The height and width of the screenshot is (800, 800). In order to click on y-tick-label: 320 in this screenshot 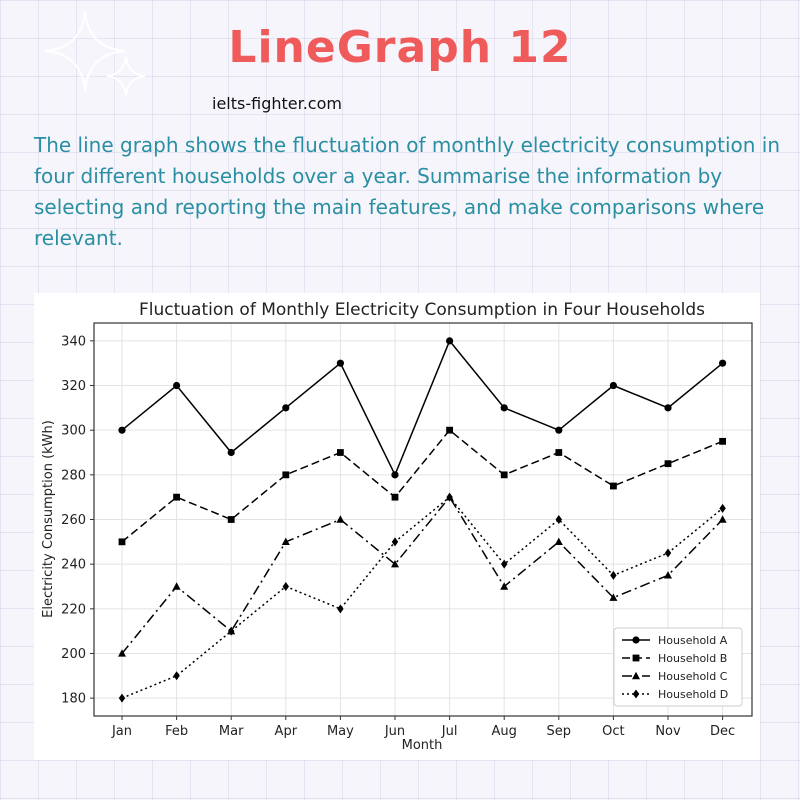, I will do `click(73, 386)`.